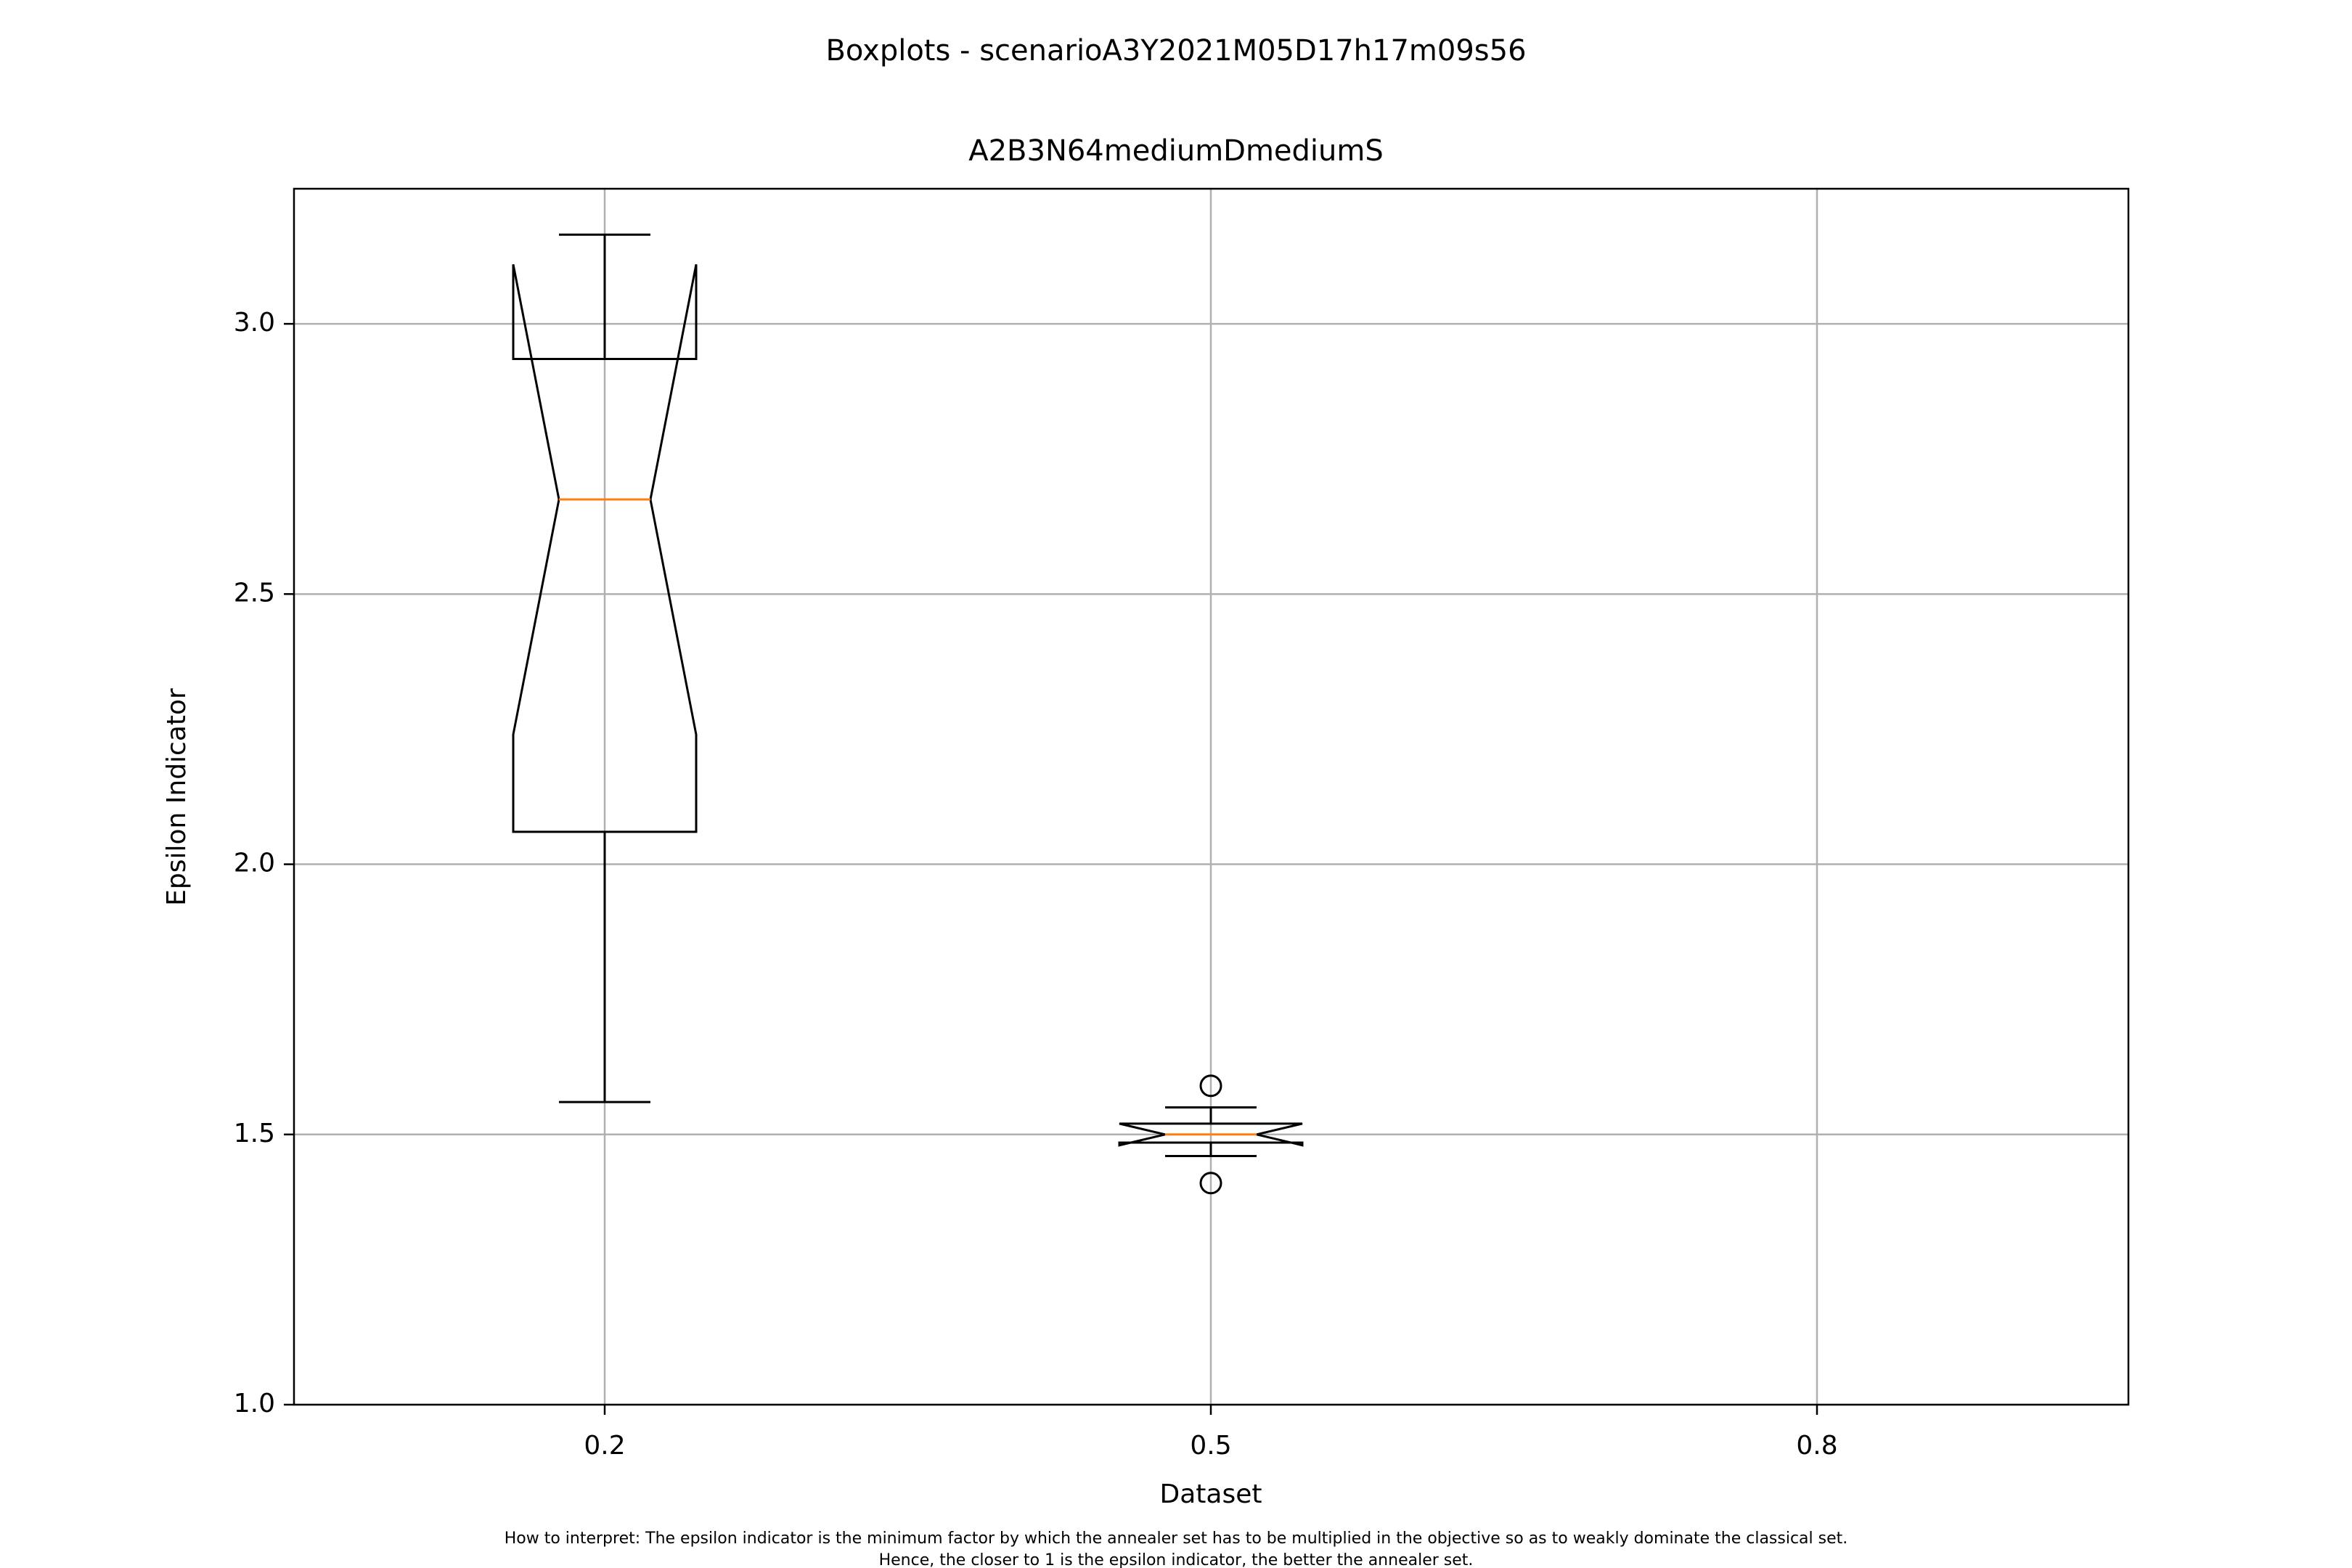 The width and height of the screenshot is (2352, 1568). Describe the element at coordinates (1176, 151) in the screenshot. I see `chart-title: A2B3N64mediumDmediumS` at that location.